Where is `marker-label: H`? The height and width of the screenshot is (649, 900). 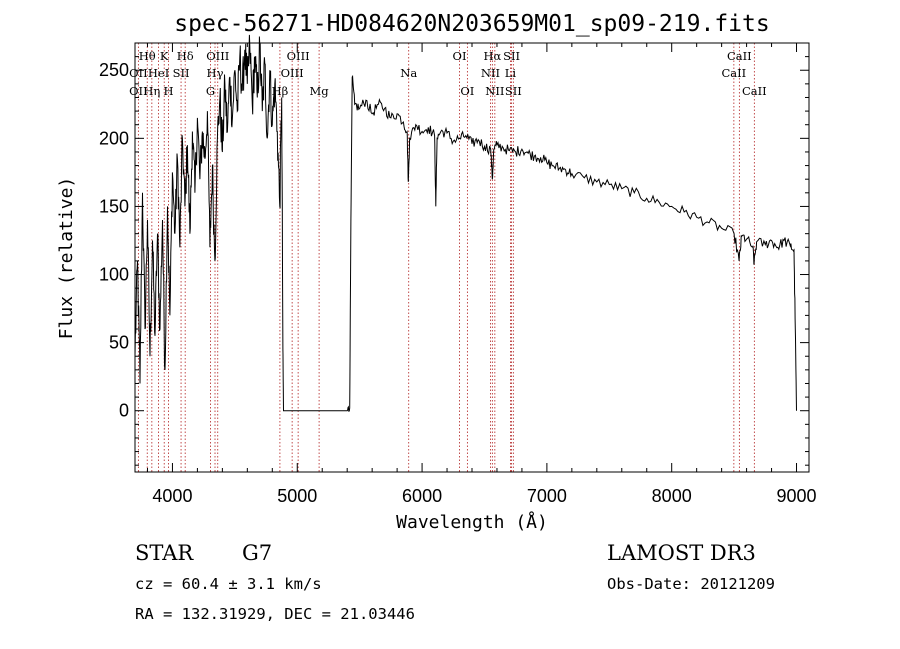 marker-label: H is located at coordinates (169, 91).